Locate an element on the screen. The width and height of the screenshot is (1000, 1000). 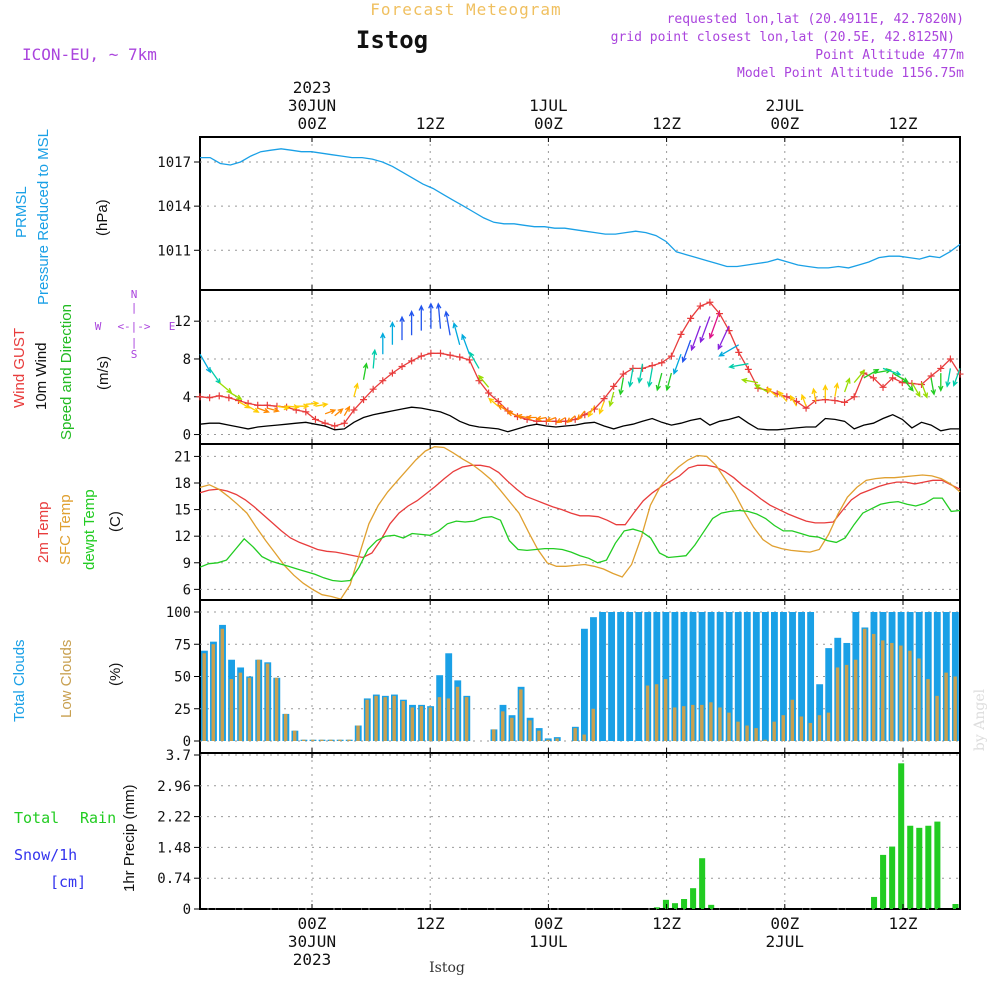
top-time-label: 30JUN is located at coordinates (312, 105).